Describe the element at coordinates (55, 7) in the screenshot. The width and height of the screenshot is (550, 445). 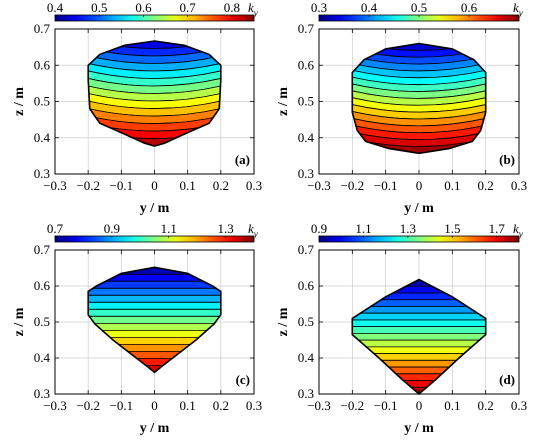
I see `colorbar-tick-label: 0.4` at that location.